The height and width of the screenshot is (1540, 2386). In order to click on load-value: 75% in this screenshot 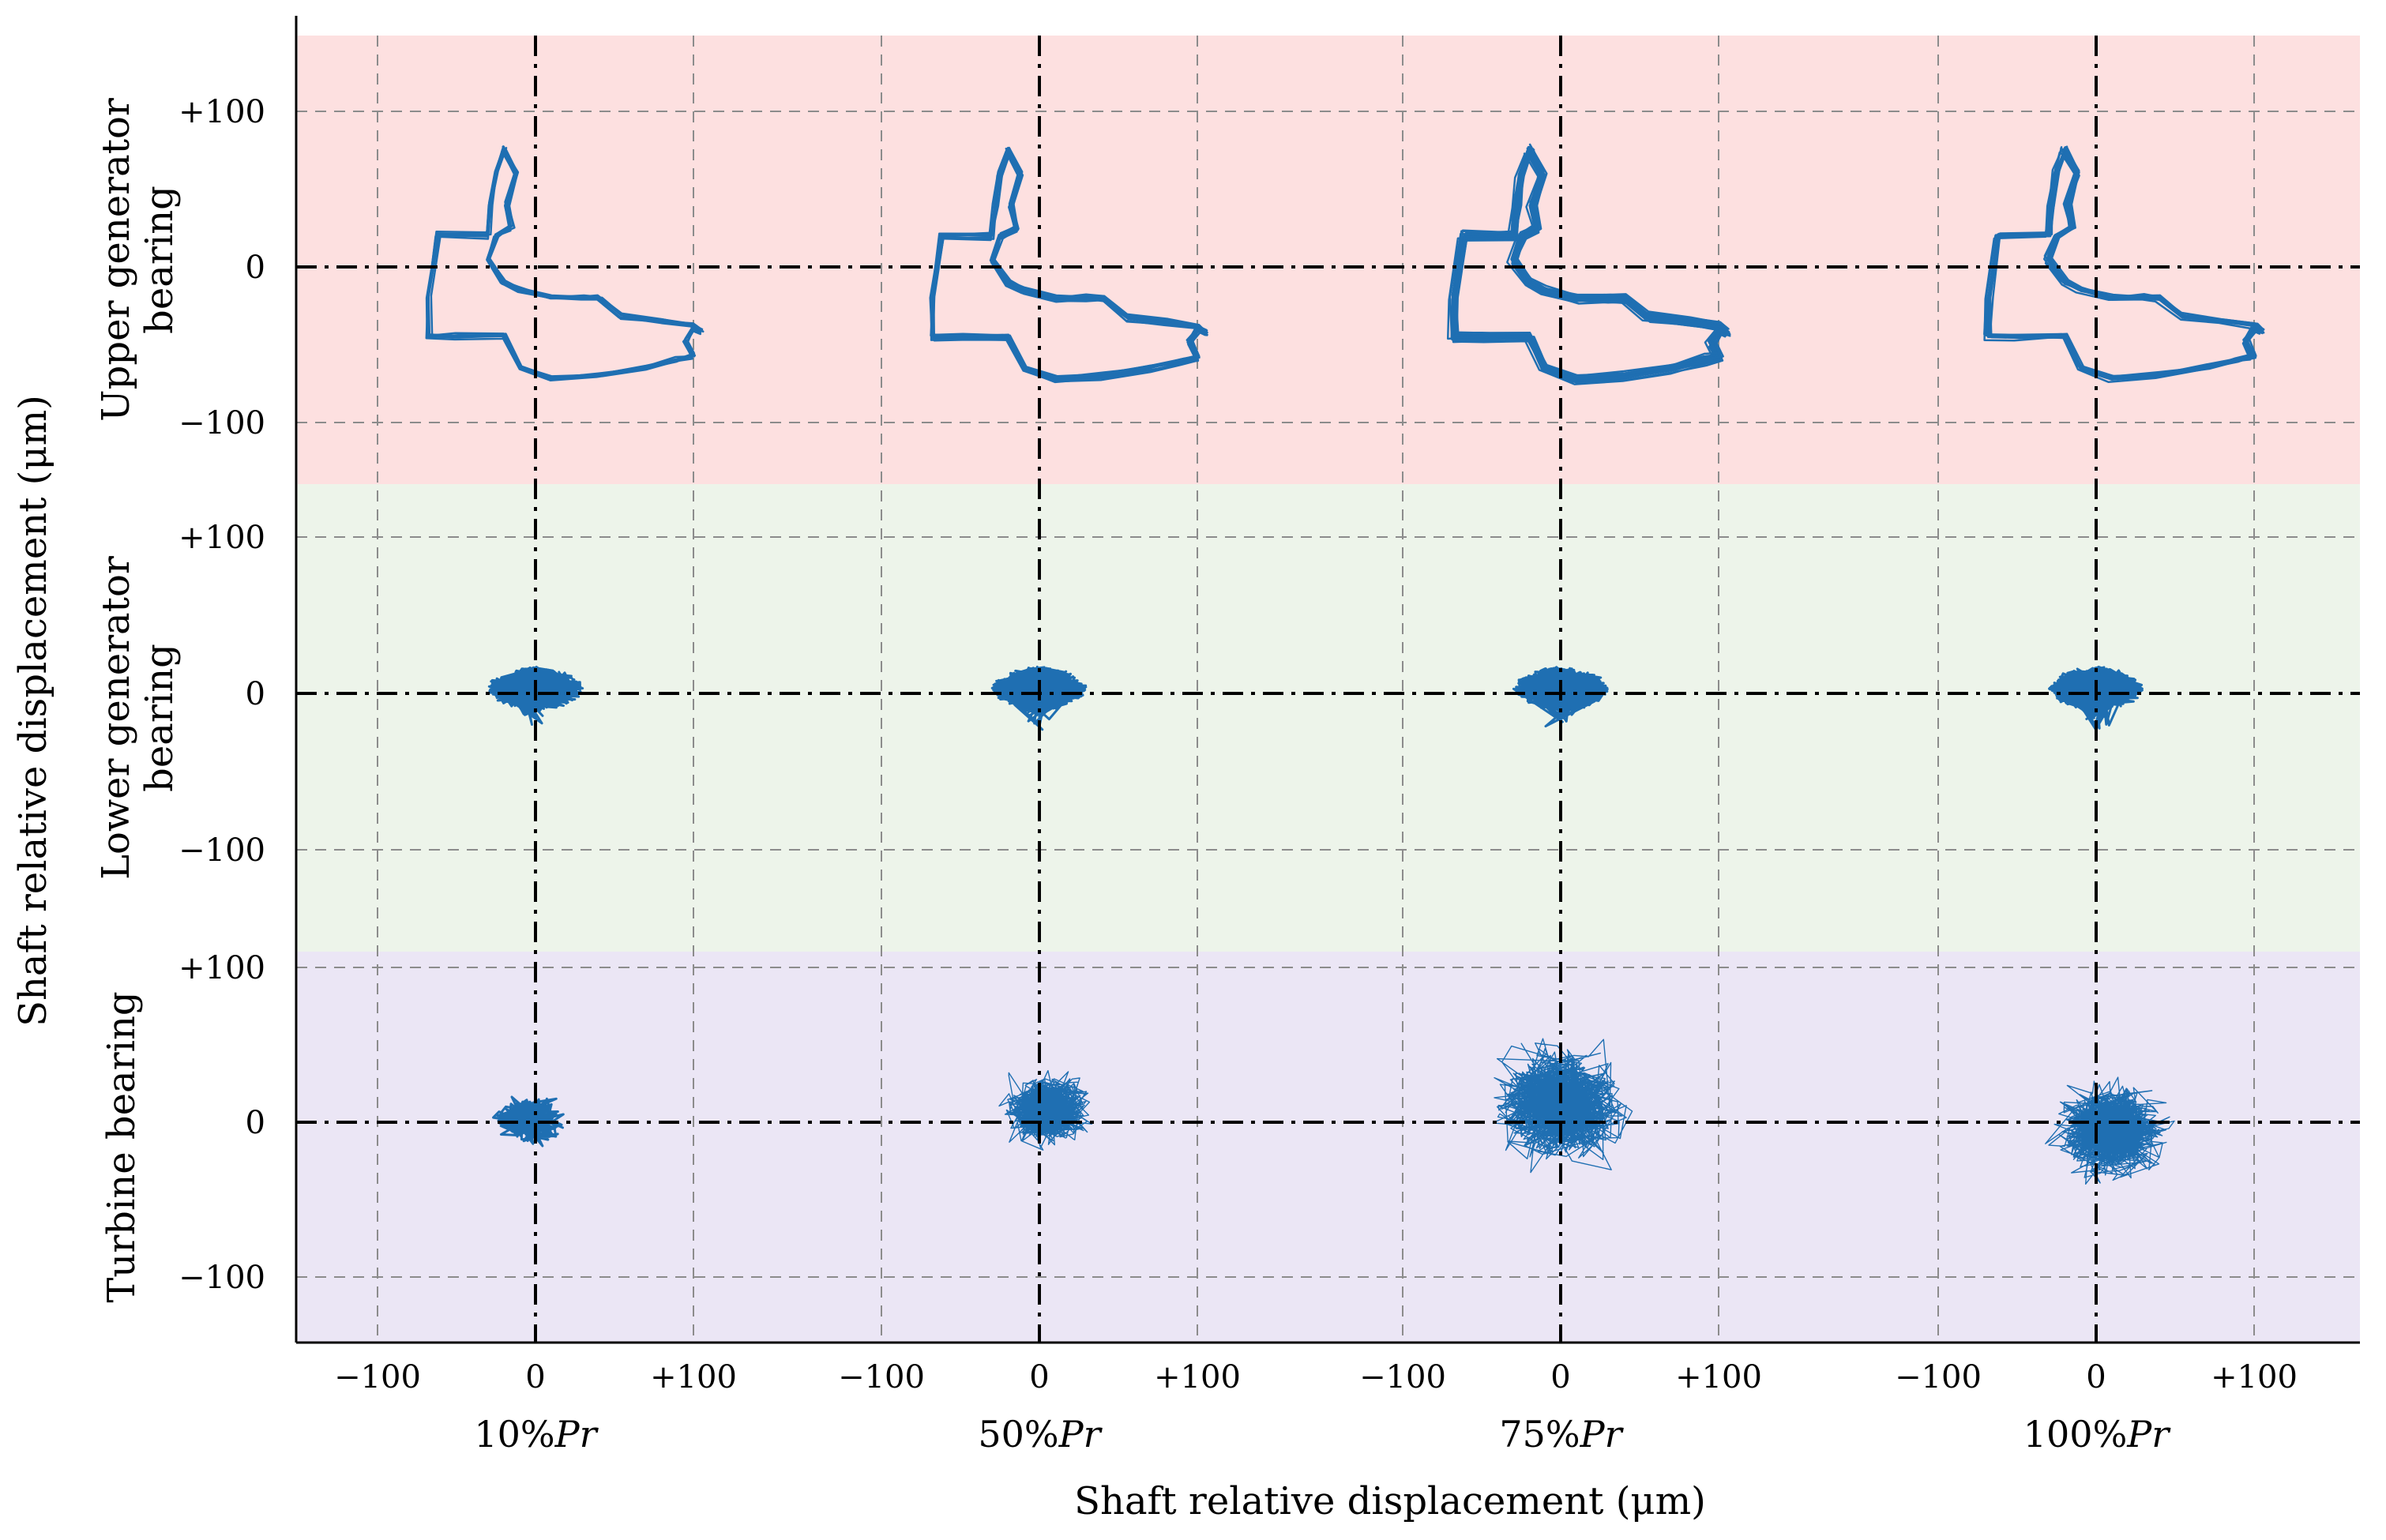, I will do `click(1540, 1434)`.